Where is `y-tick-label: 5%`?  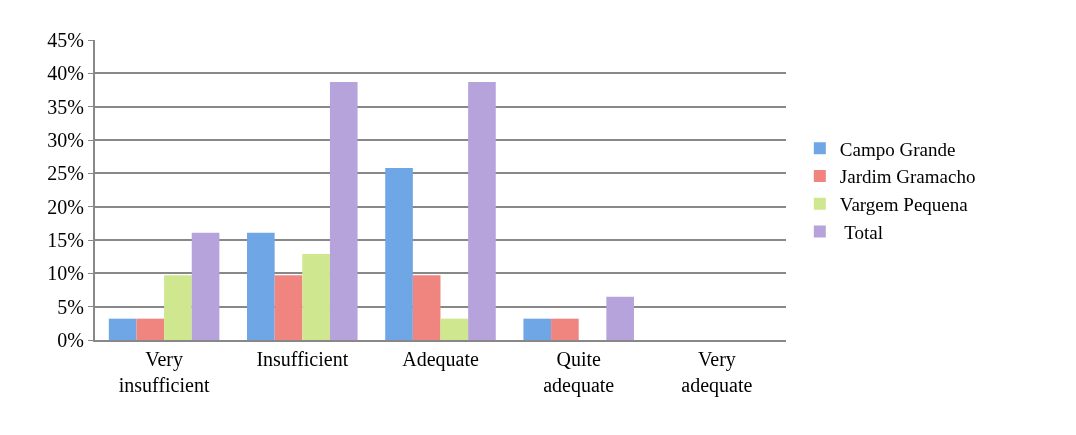 y-tick-label: 5% is located at coordinates (70, 306).